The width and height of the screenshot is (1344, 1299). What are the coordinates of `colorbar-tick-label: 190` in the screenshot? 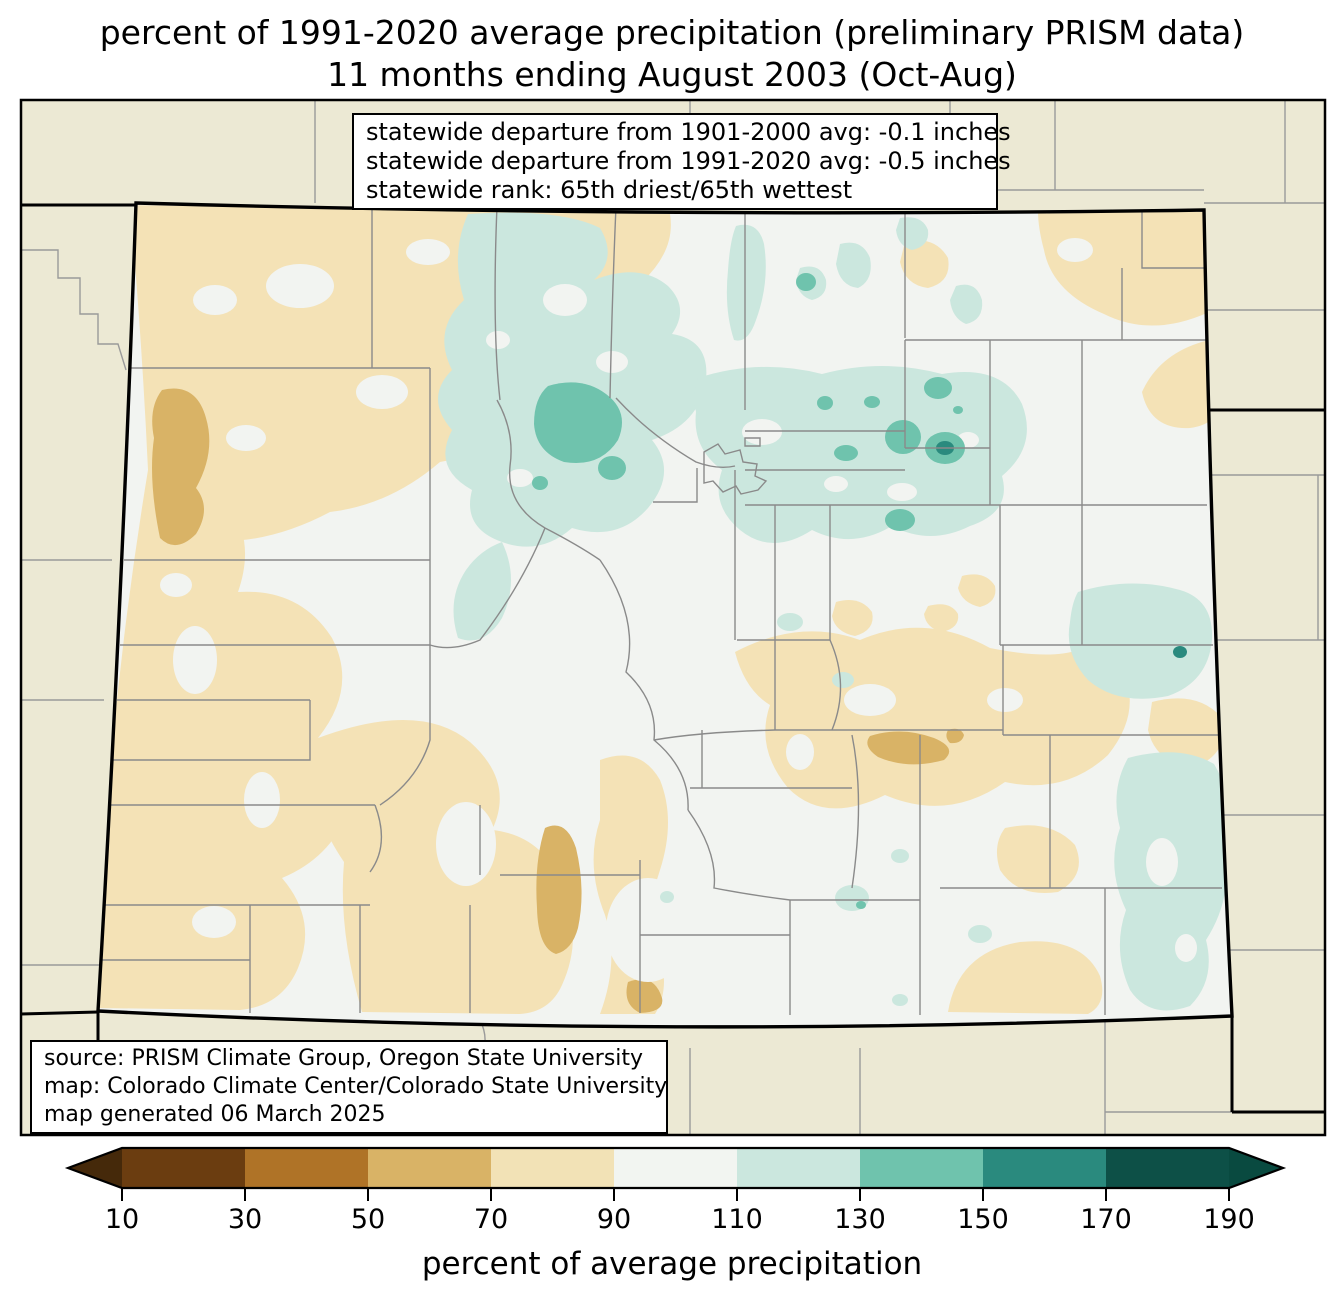 It's located at (1229, 1219).